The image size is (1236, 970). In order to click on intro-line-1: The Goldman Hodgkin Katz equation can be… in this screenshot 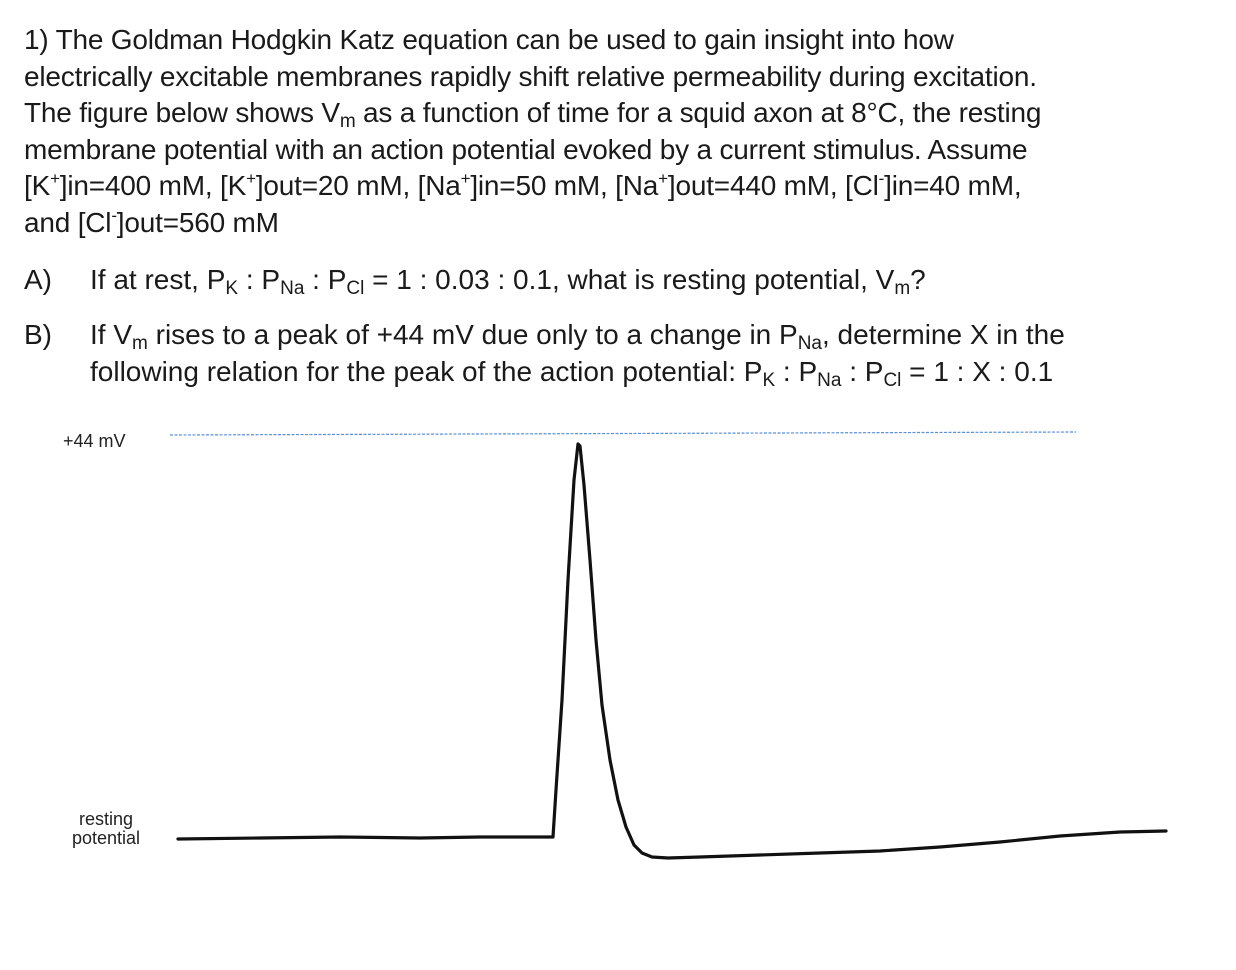, I will do `click(504, 39)`.